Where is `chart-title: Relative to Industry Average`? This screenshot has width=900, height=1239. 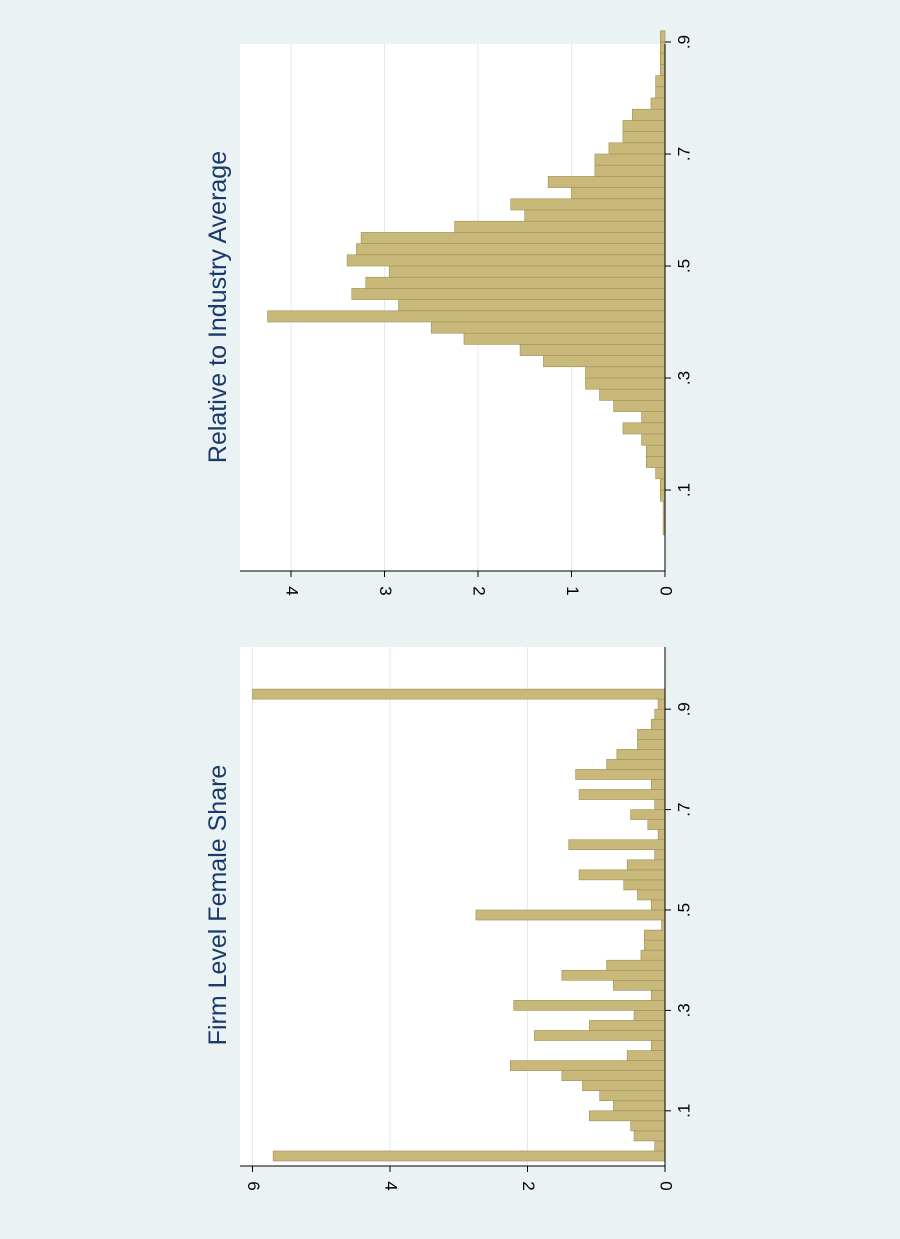 chart-title: Relative to Industry Average is located at coordinates (218, 307).